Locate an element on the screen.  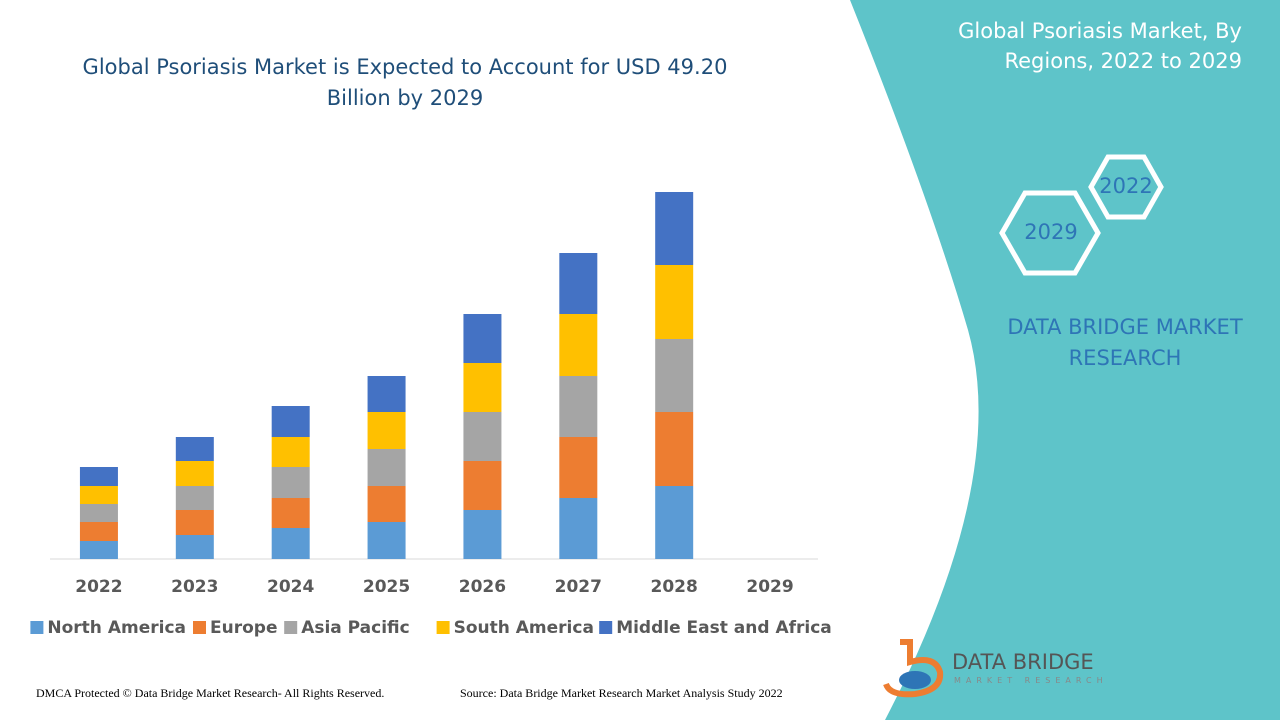
legend-label: Middle East and Africa is located at coordinates (724, 628).